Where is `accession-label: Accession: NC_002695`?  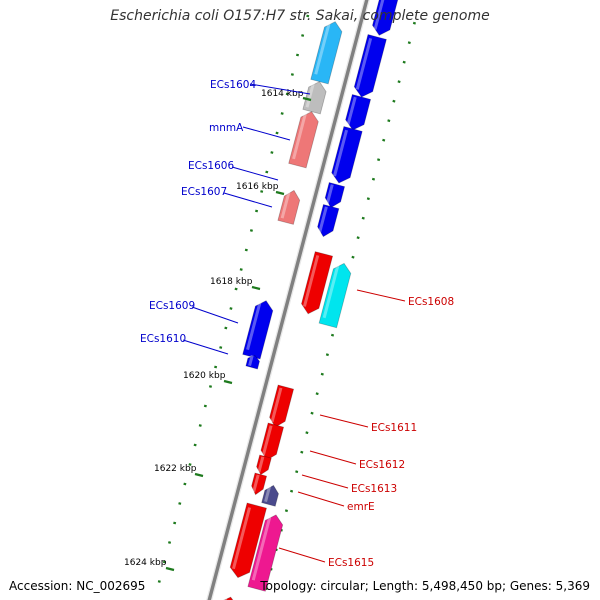 accession-label: Accession: NC_002695 is located at coordinates (77, 586).